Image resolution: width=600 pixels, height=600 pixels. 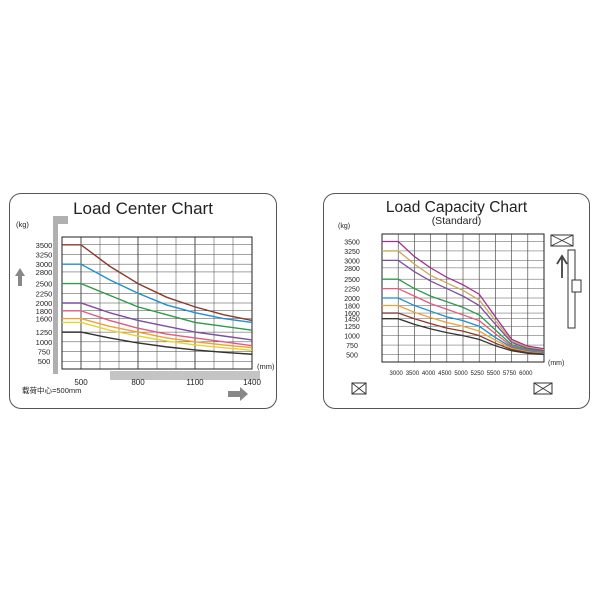 What do you see at coordinates (494, 374) in the screenshot?
I see `x-tick-label: 5500` at bounding box center [494, 374].